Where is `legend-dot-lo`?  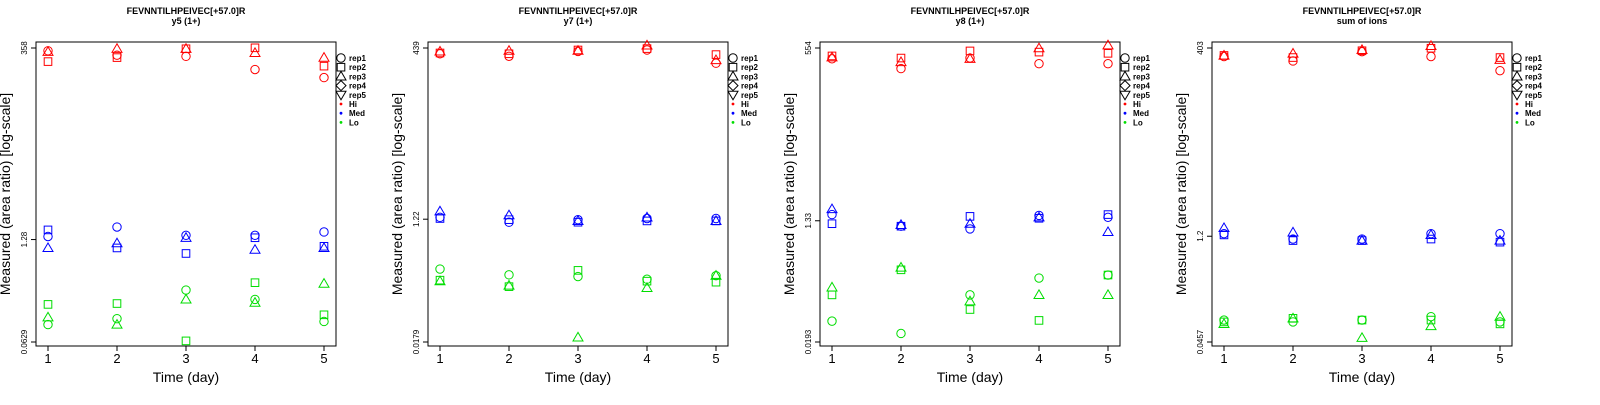
legend-dot-lo is located at coordinates (1517, 122).